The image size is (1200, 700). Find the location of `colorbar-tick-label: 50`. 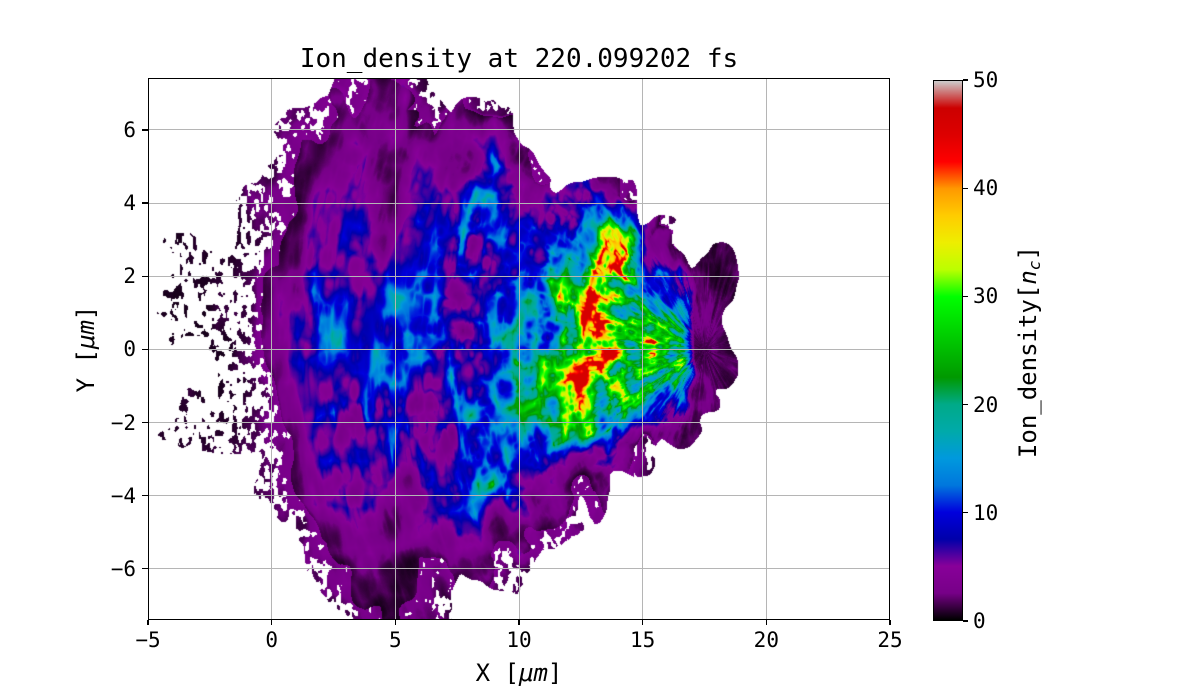

colorbar-tick-label: 50 is located at coordinates (986, 80).